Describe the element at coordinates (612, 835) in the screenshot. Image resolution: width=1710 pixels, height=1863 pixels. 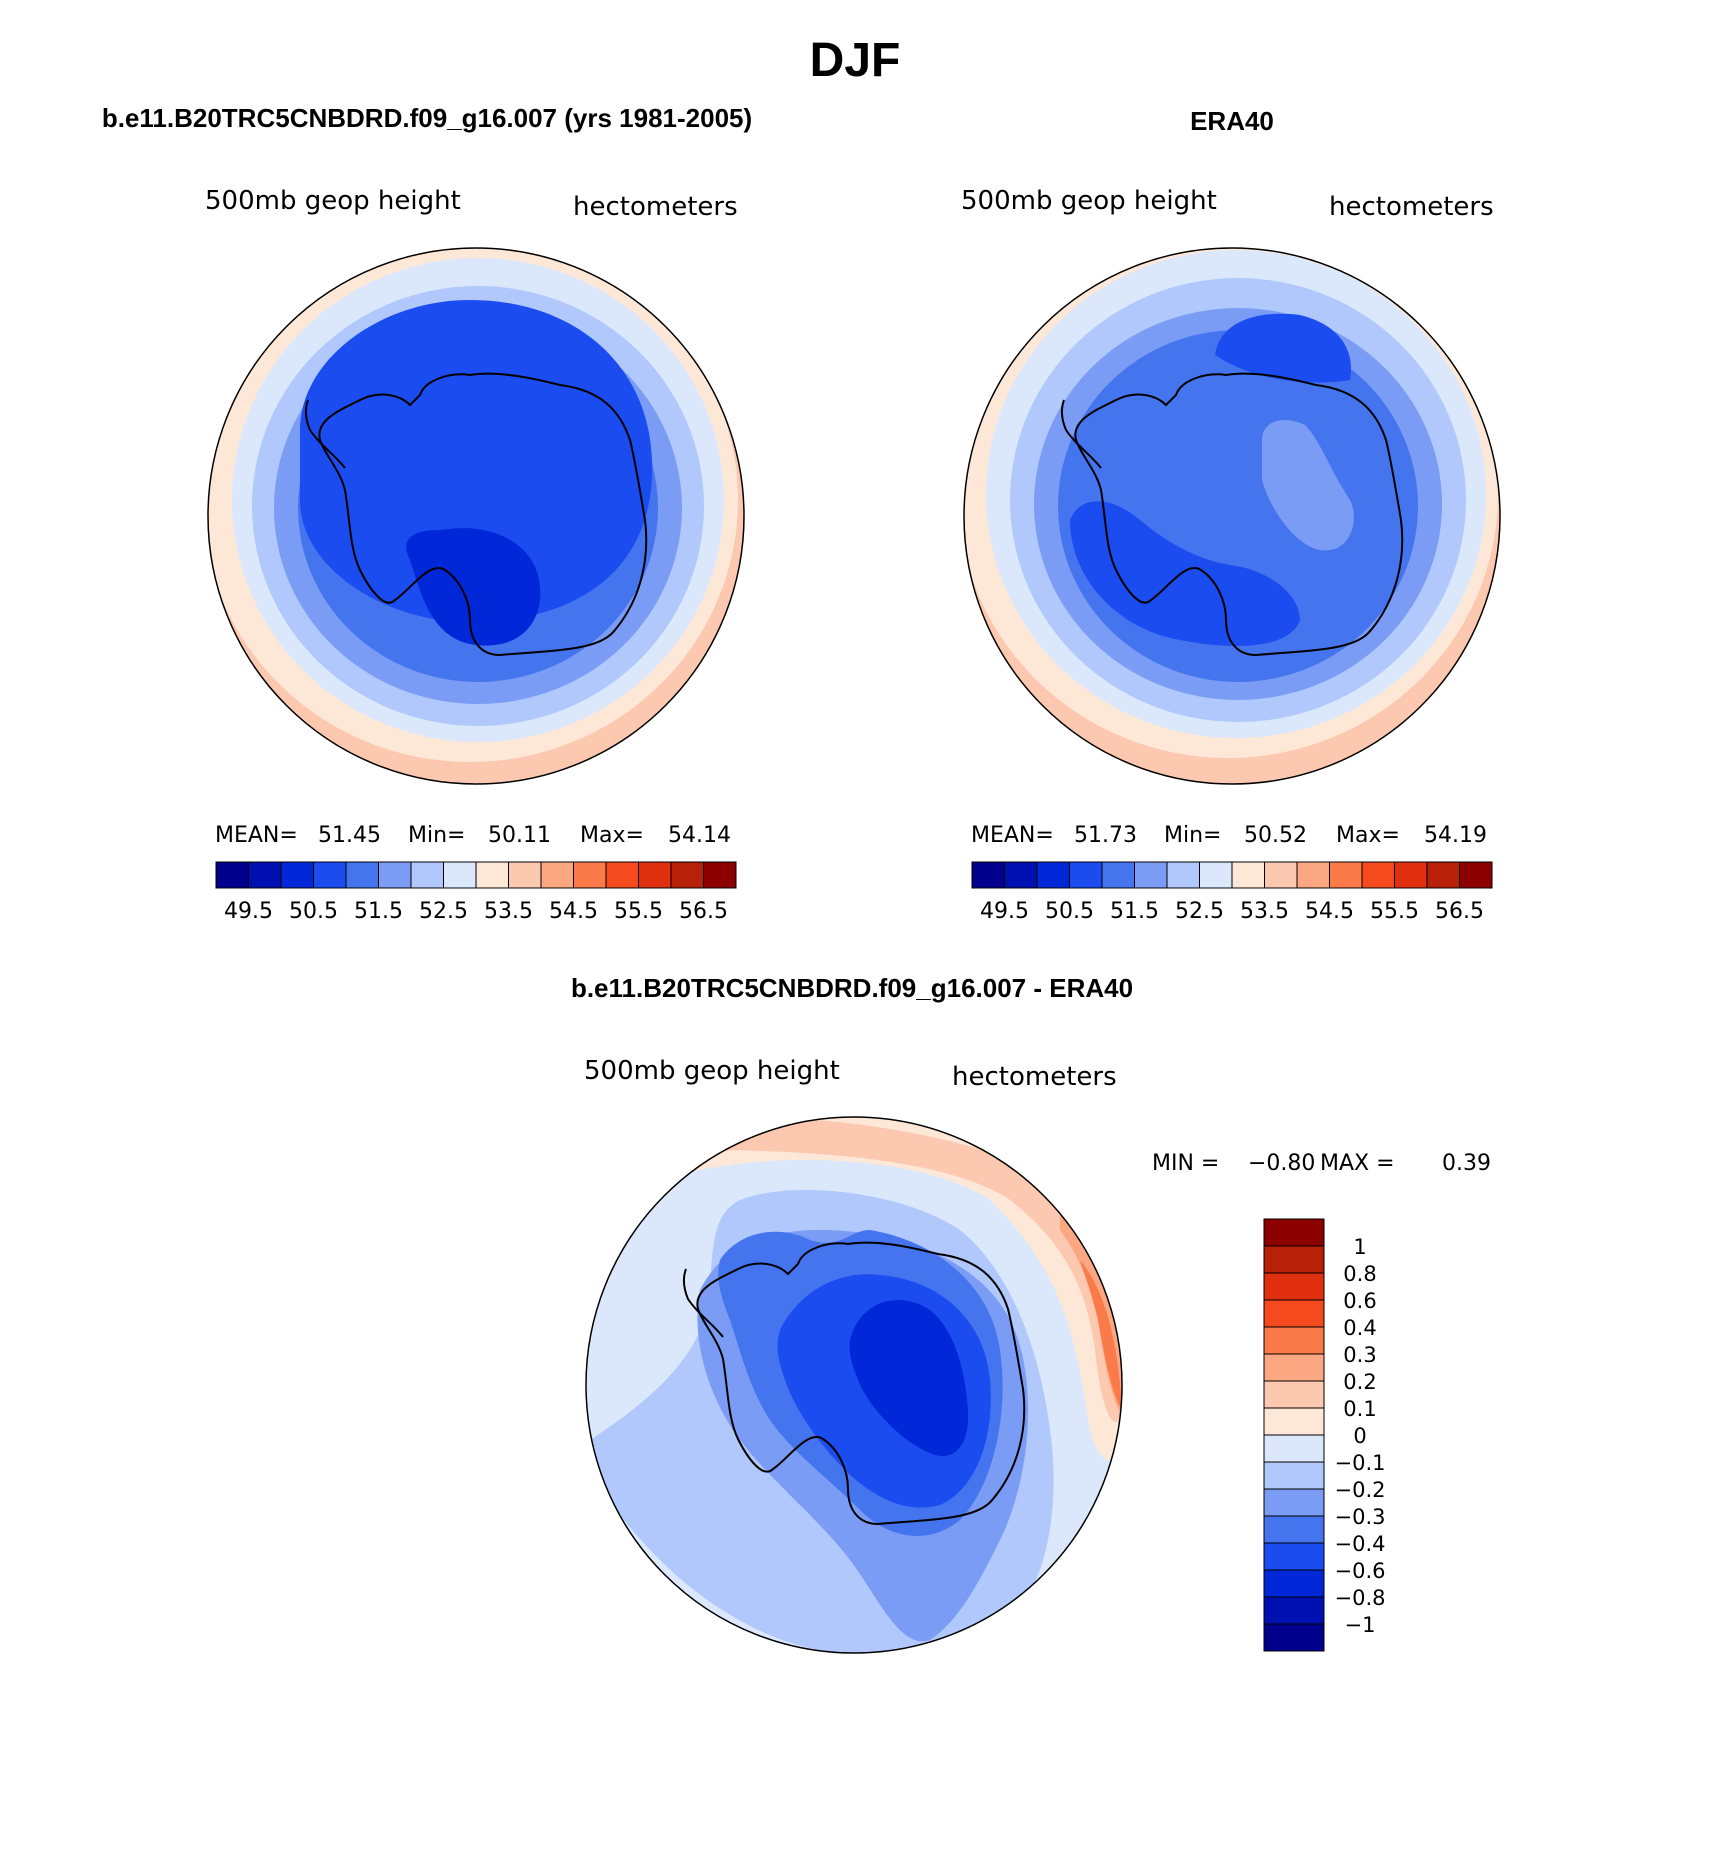
I see `model-max-label: Max=` at that location.